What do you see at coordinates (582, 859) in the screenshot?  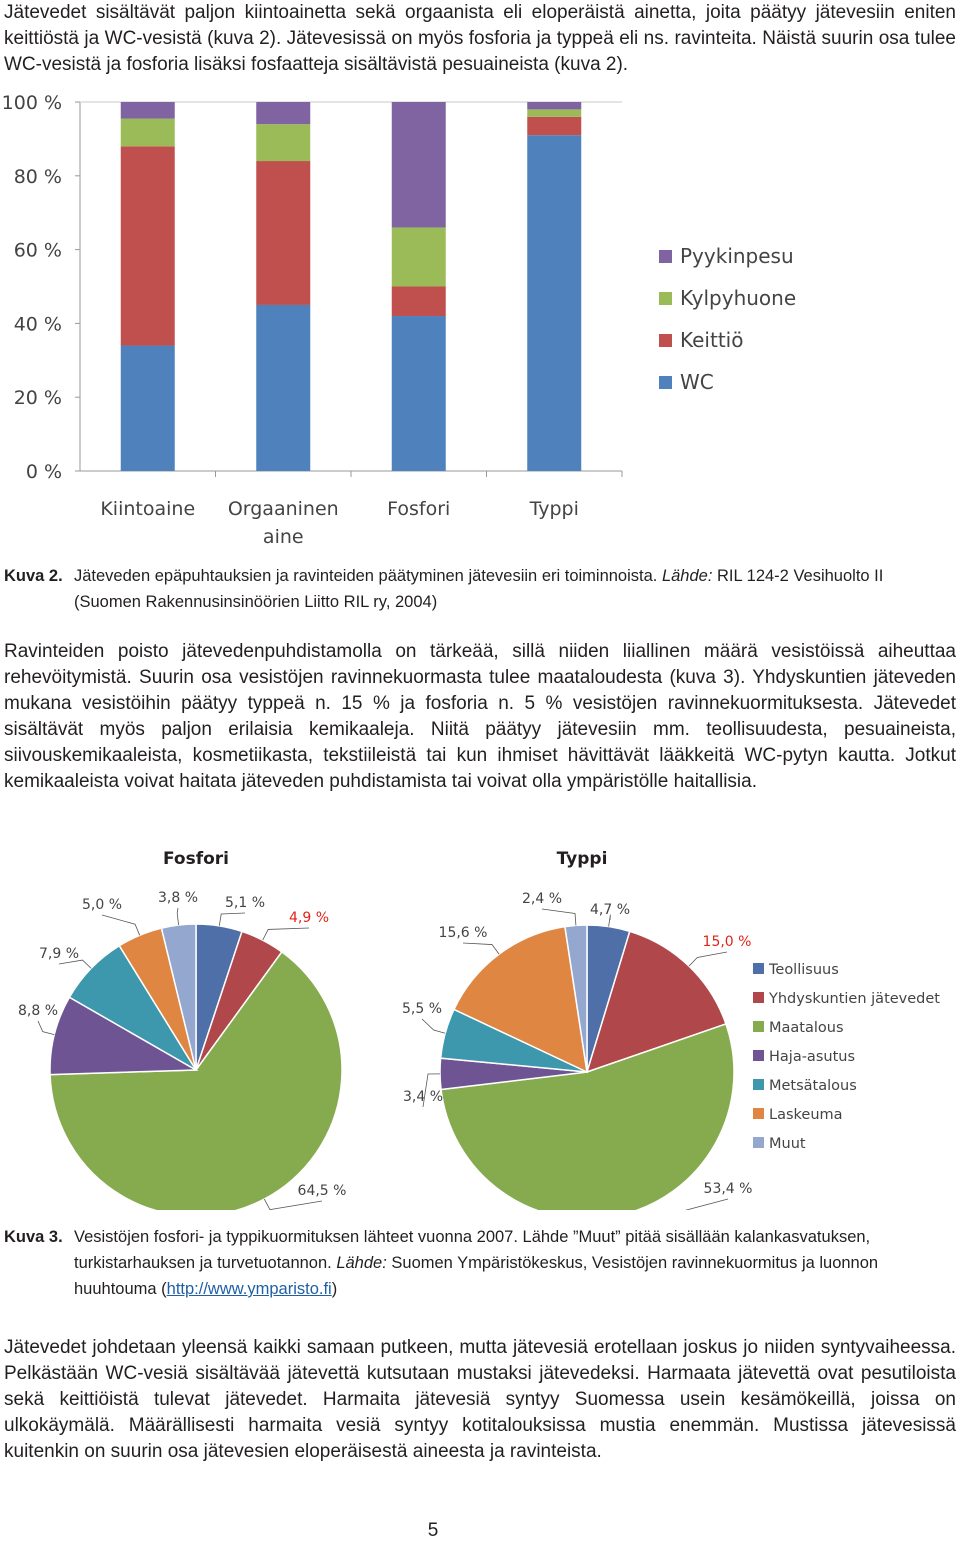 I see `pie-title: Typpi` at bounding box center [582, 859].